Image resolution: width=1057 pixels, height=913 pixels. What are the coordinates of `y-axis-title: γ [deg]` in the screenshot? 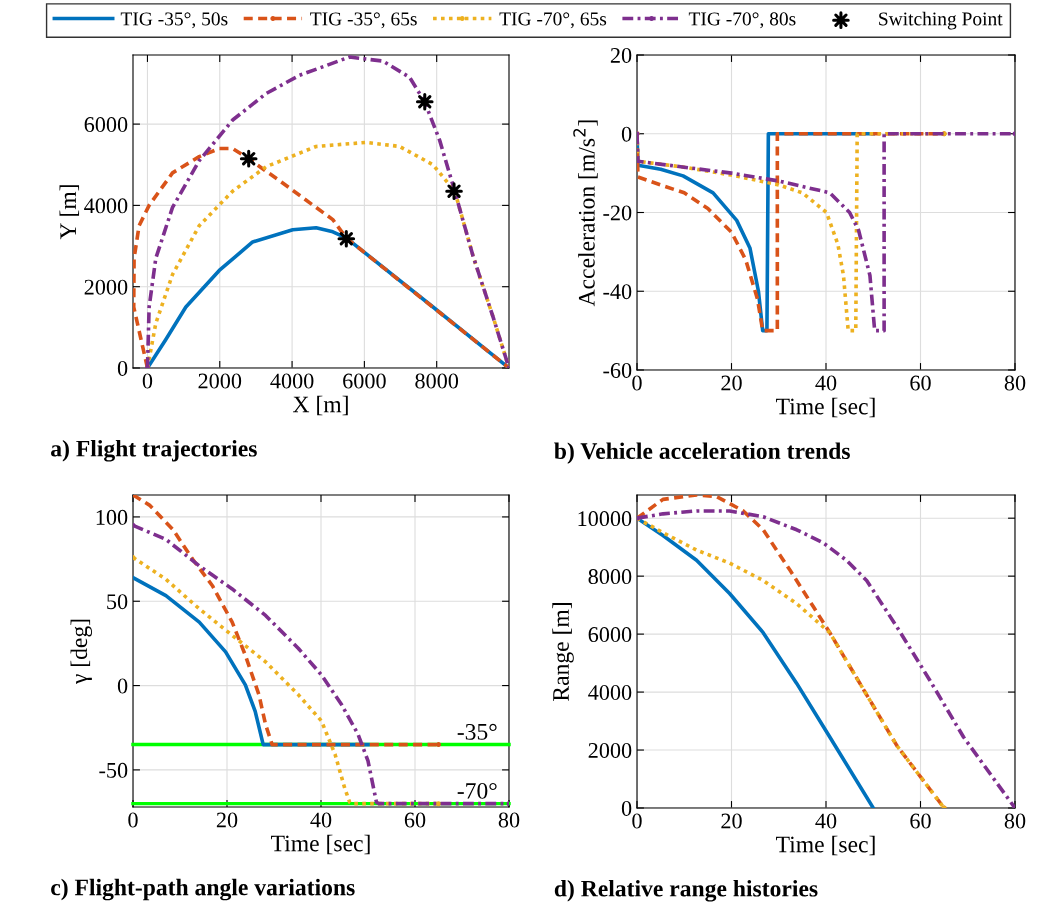 It's located at (81, 652).